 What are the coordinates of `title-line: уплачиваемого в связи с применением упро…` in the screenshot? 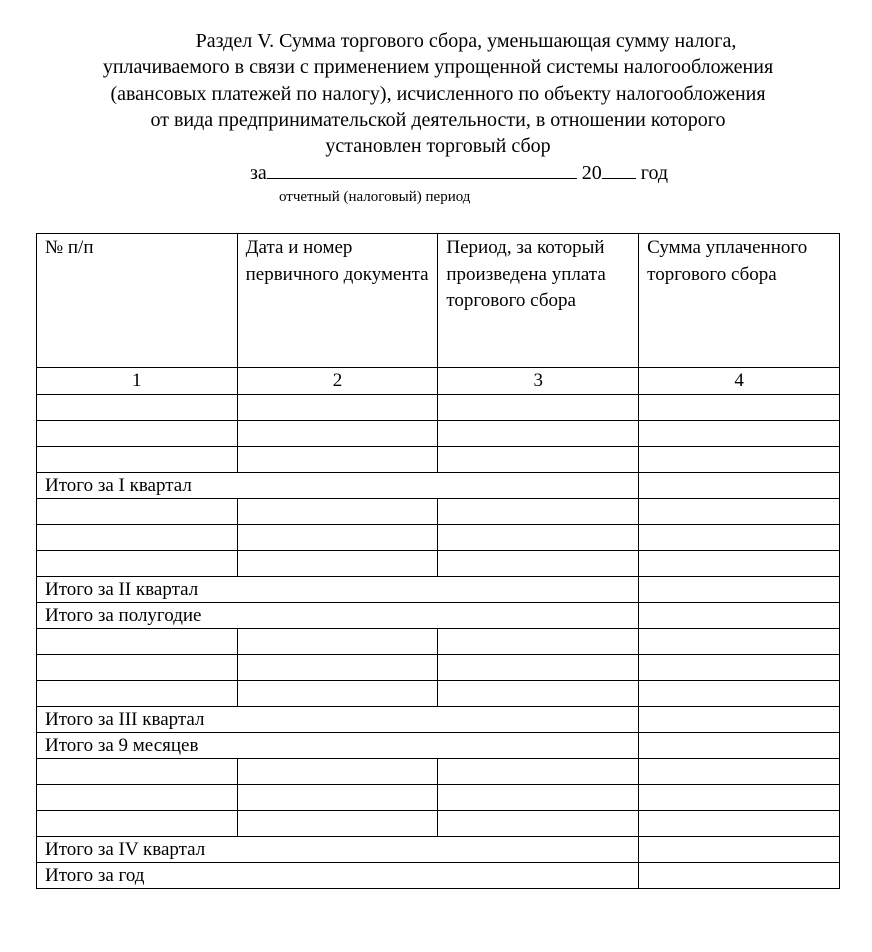 It's located at (438, 67).